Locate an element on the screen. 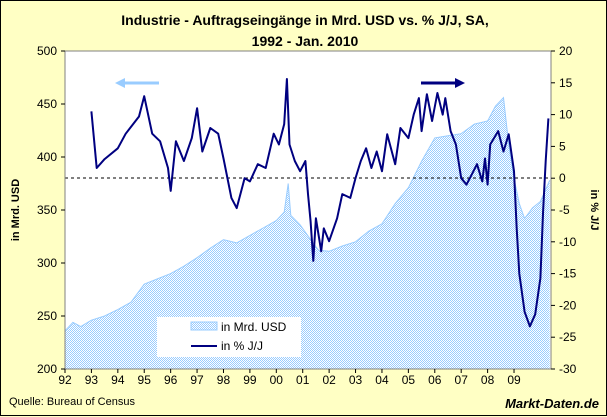 This screenshot has width=607, height=417. x-tick-label: 99 is located at coordinates (250, 380).